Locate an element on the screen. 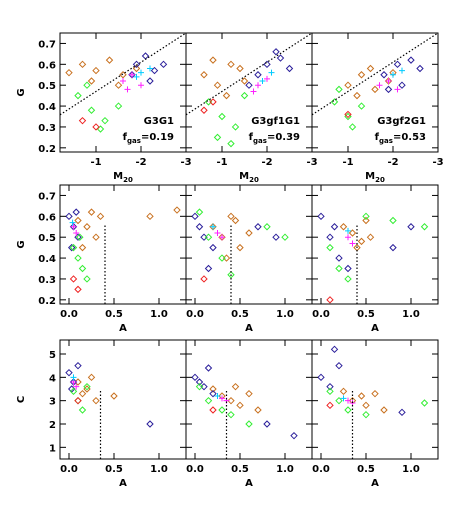 The height and width of the screenshot is (515, 458). y-tick-label: 0.4 is located at coordinates (47, 259).